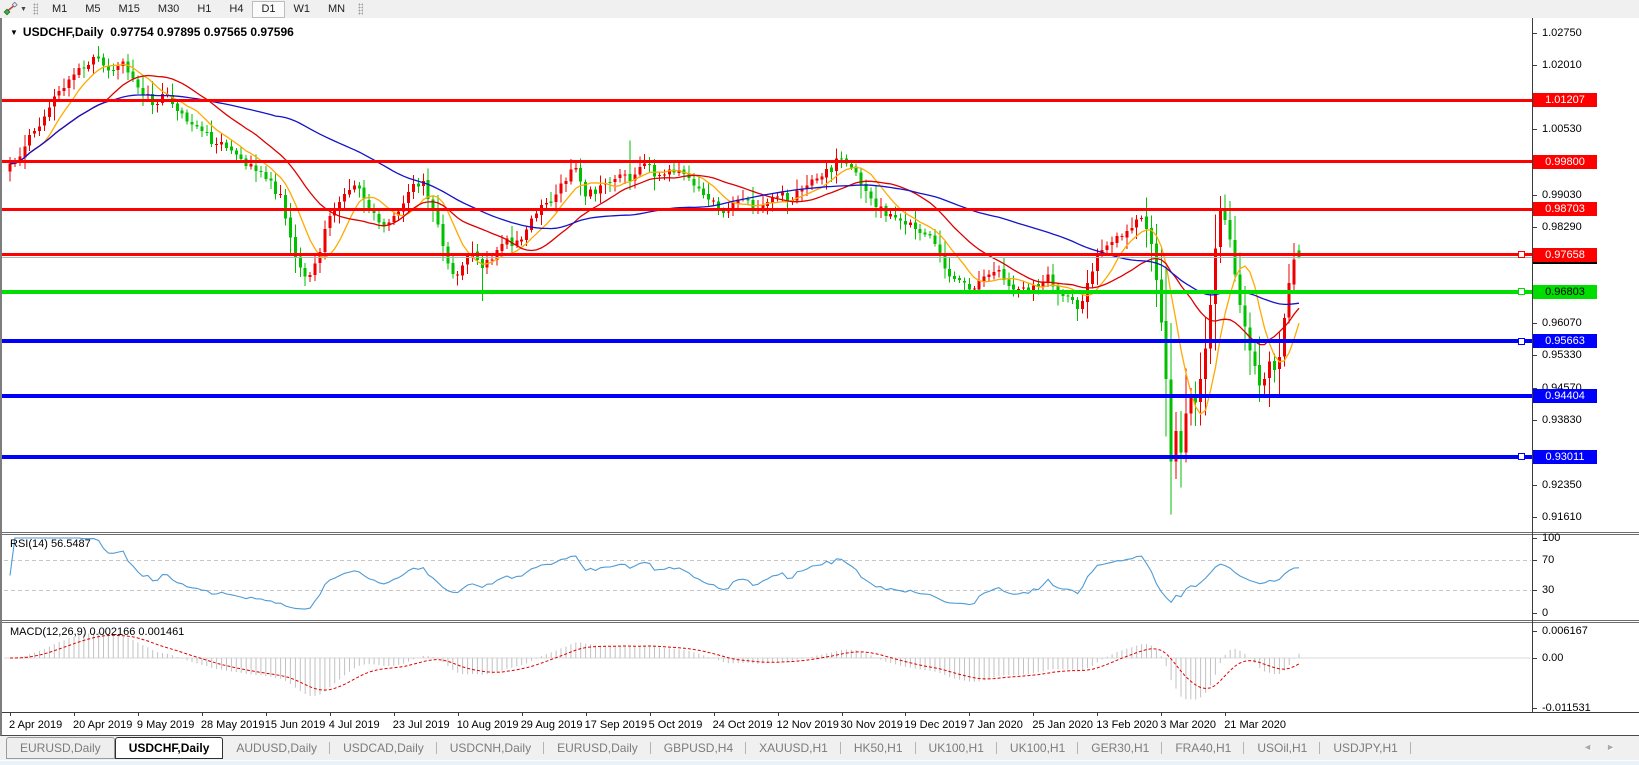 The width and height of the screenshot is (1639, 765). Describe the element at coordinates (675, 725) in the screenshot. I see `date-tick-label: 5 Oct 2019` at that location.